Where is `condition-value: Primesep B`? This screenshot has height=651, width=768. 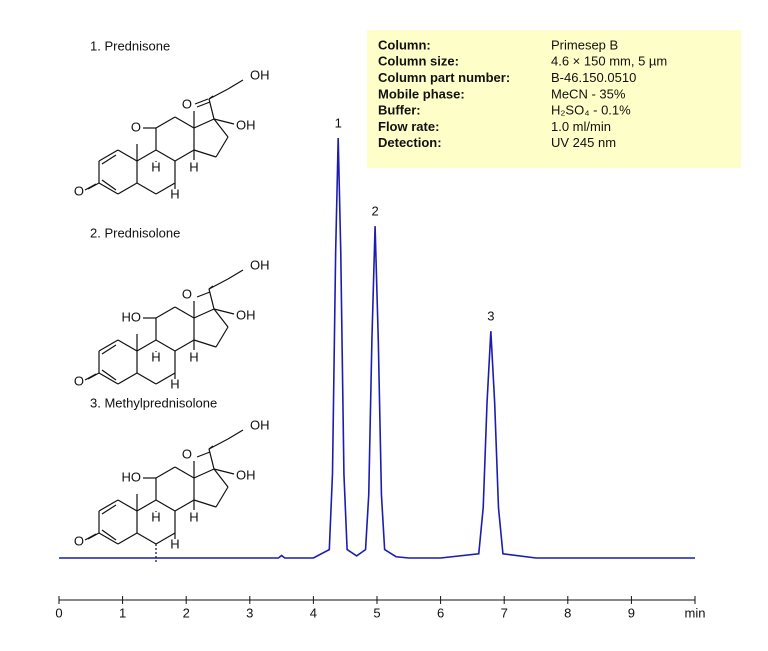 condition-value: Primesep B is located at coordinates (584, 44).